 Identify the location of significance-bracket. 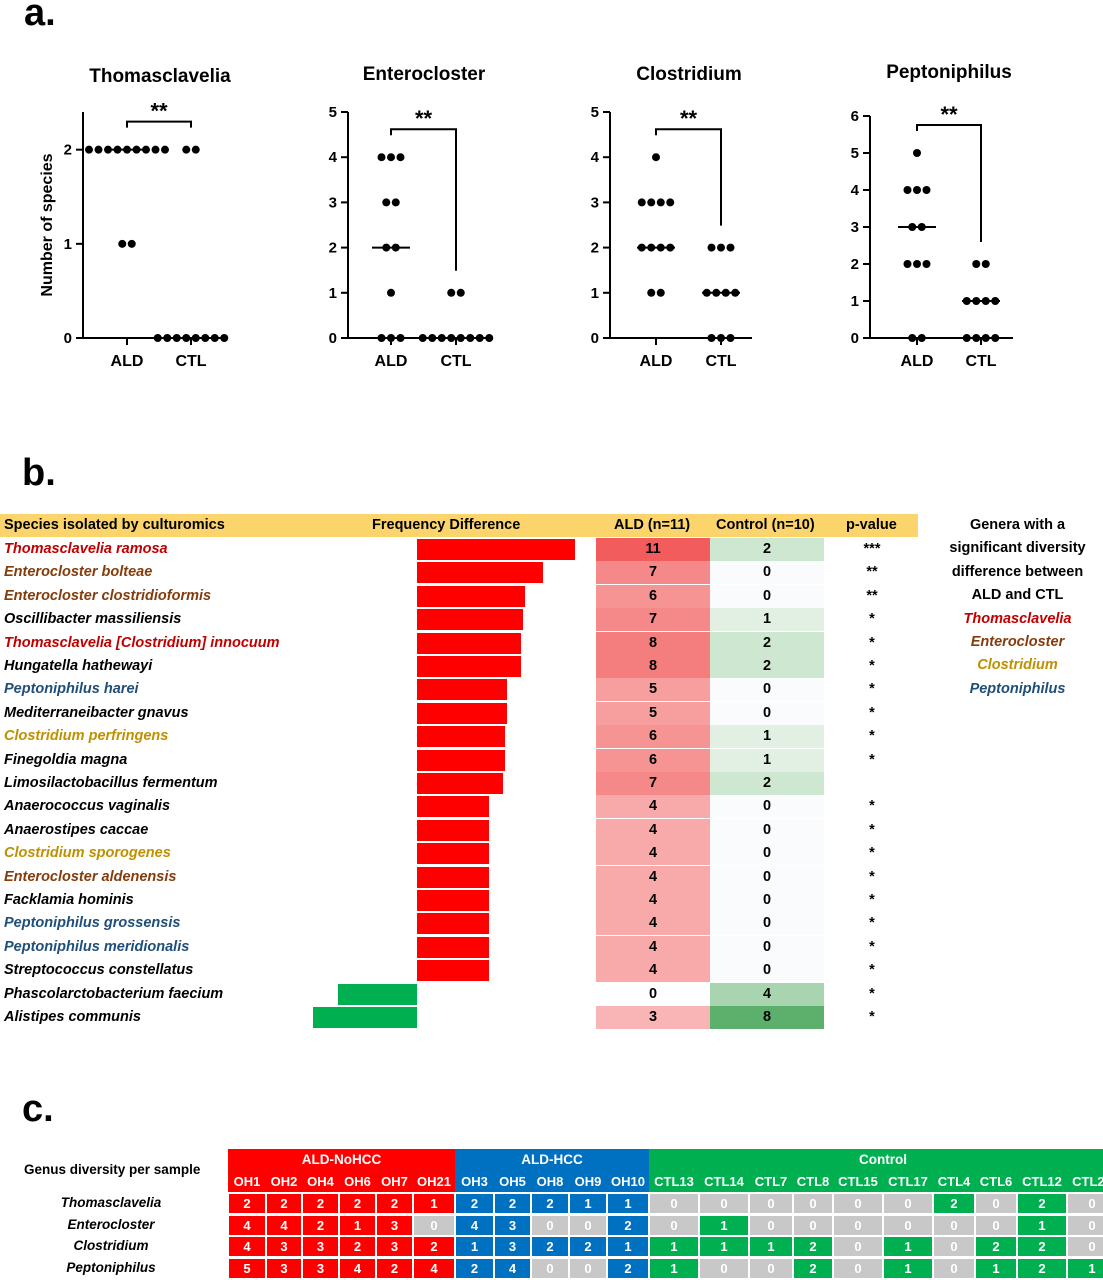
(423, 199).